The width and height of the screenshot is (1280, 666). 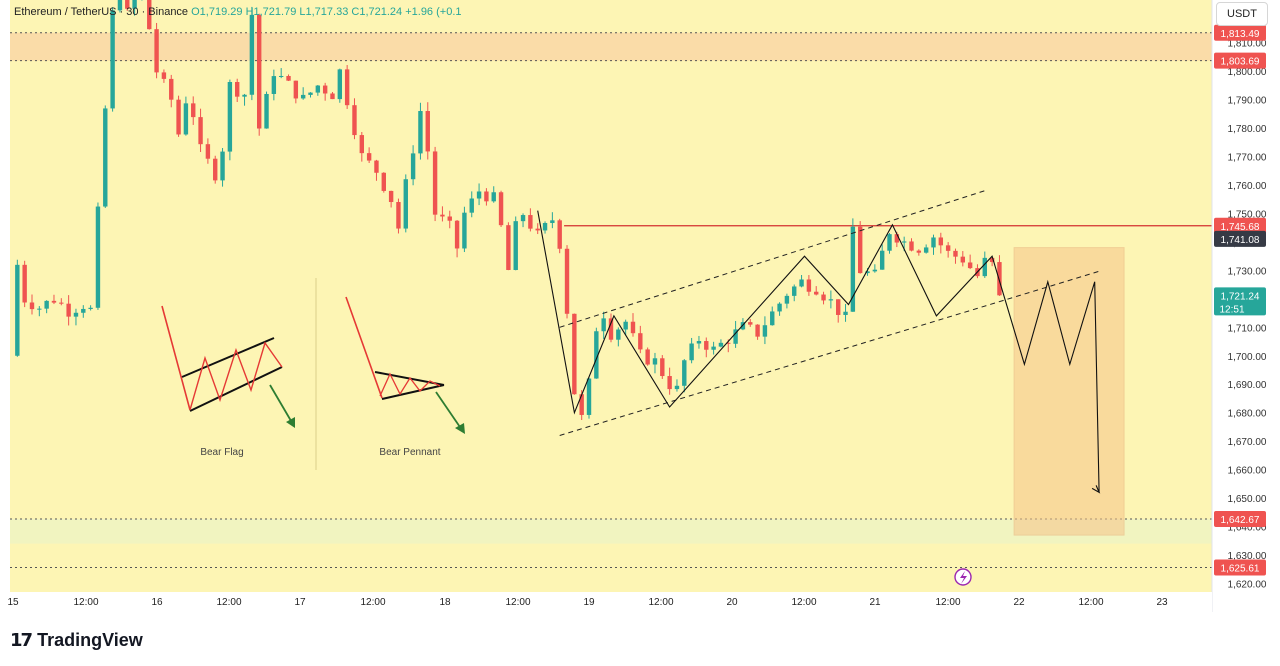 I want to click on time-axis, so click(x=606, y=602).